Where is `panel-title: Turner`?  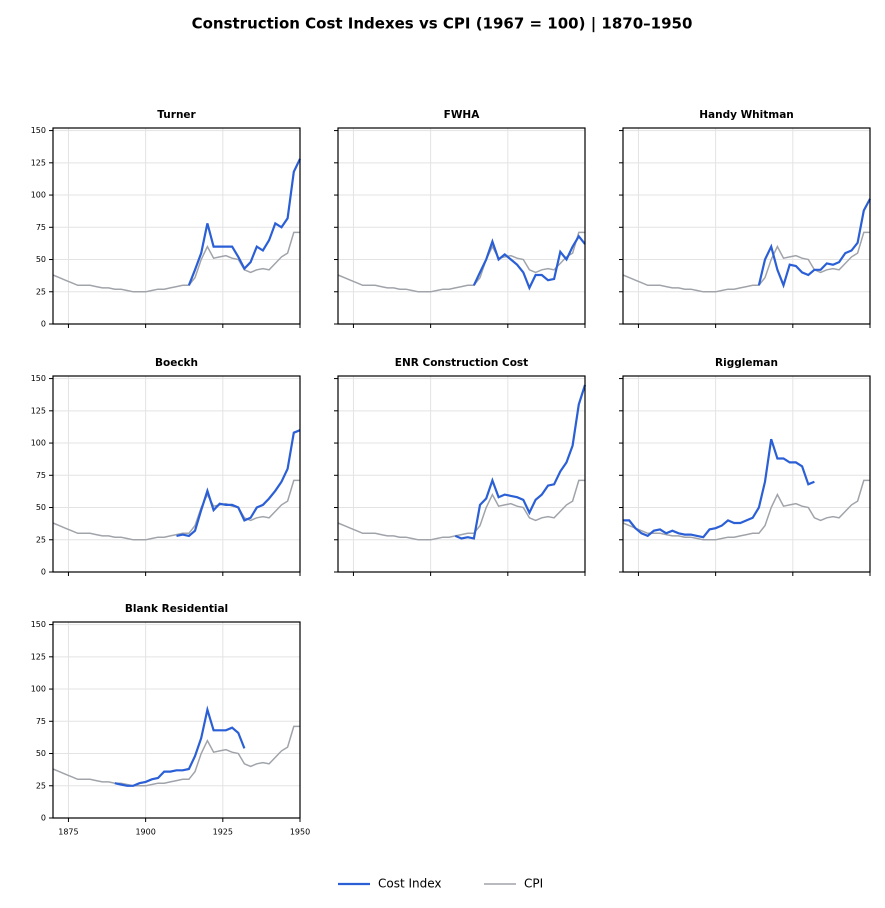
panel-title: Turner is located at coordinates (176, 115).